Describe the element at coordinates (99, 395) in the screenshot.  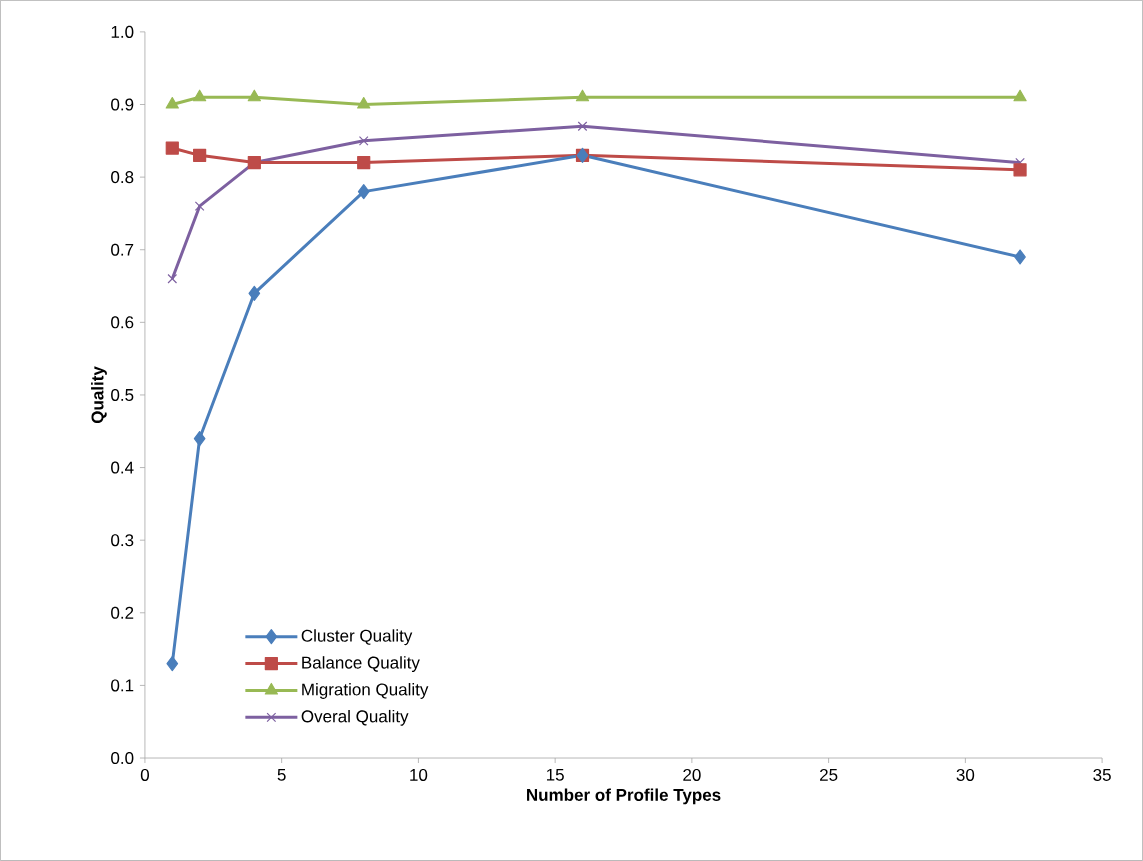
I see `y-axis-title: Quality` at that location.